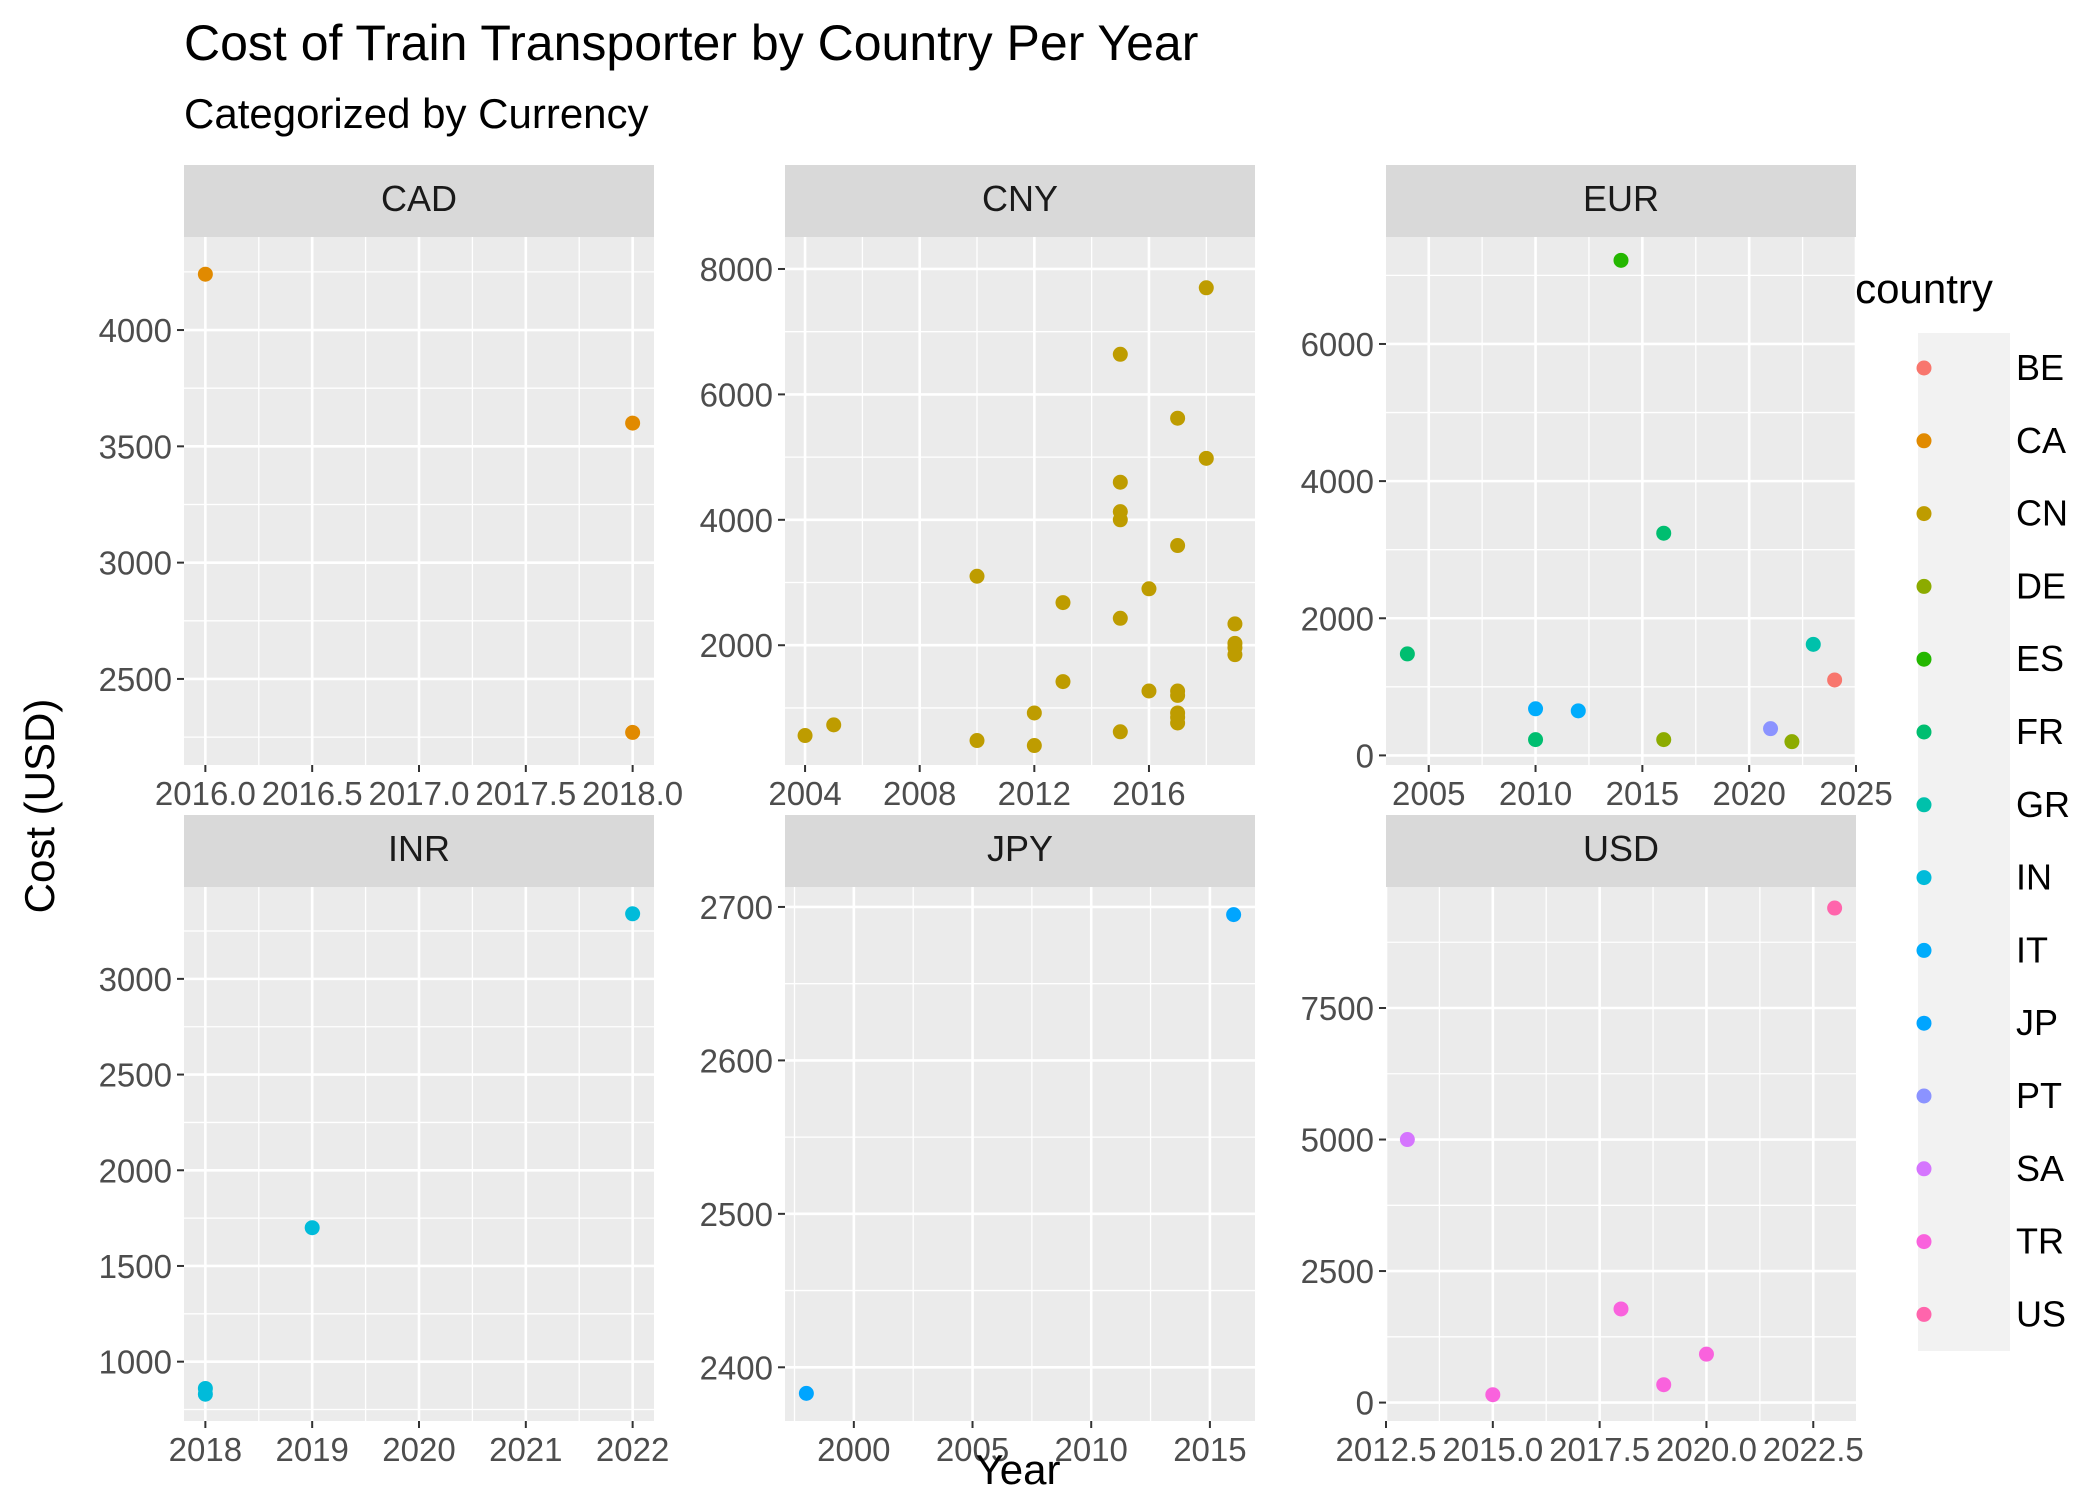  I want to click on y-axis-title: Cost (USD), so click(39, 806).